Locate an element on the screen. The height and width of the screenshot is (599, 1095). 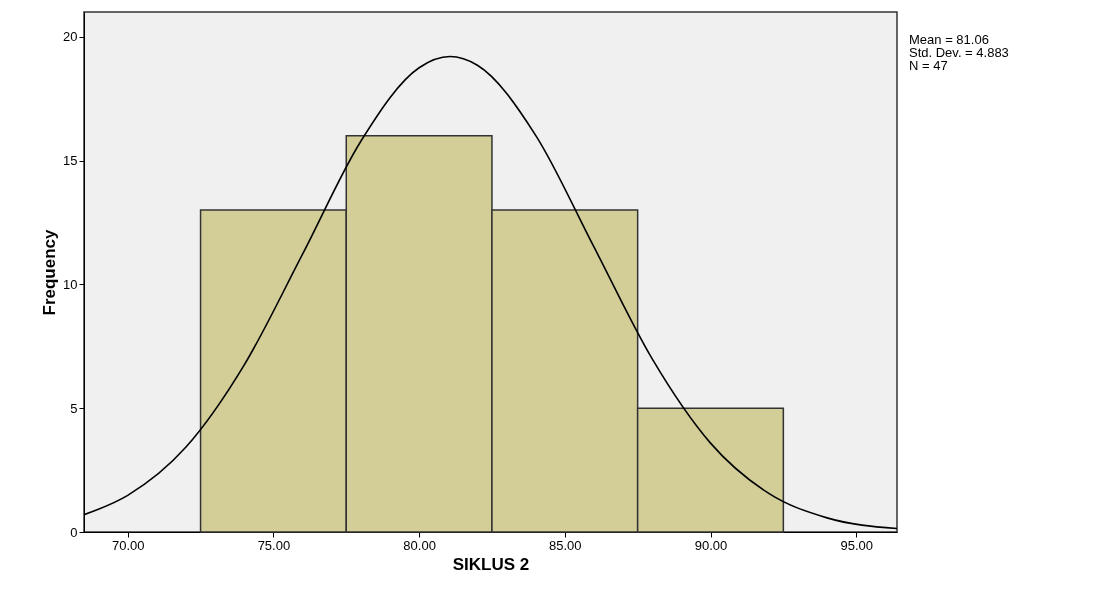
y-tick-label: 0 is located at coordinates (74, 532).